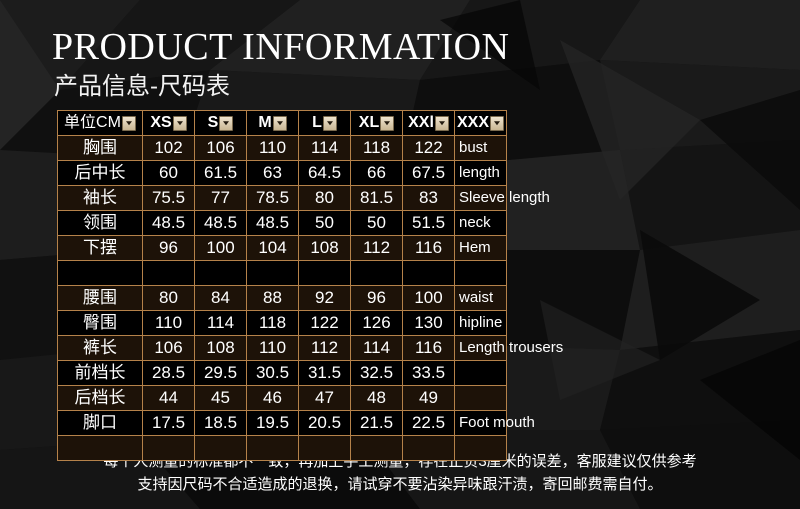 The height and width of the screenshot is (509, 800). Describe the element at coordinates (324, 423) in the screenshot. I see `measurement-cell: 20.5` at that location.